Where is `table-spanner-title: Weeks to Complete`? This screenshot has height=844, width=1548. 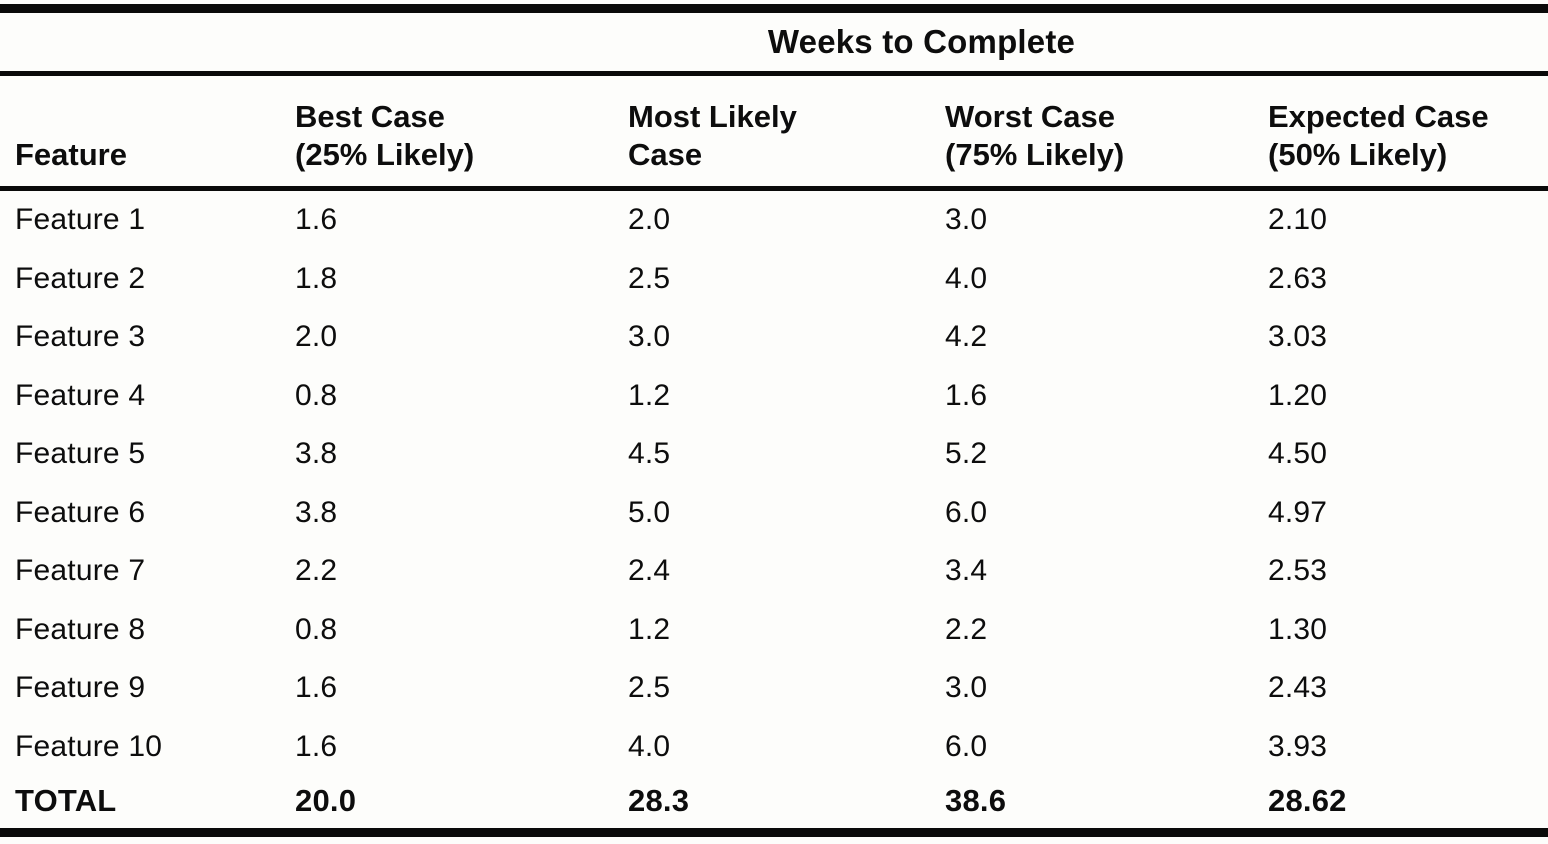
table-spanner-title: Weeks to Complete is located at coordinates (921, 41).